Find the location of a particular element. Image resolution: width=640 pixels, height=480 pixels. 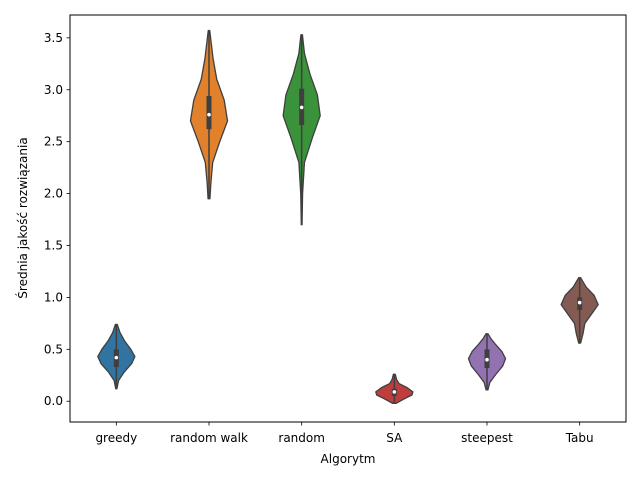

violin-tabu is located at coordinates (579, 310).